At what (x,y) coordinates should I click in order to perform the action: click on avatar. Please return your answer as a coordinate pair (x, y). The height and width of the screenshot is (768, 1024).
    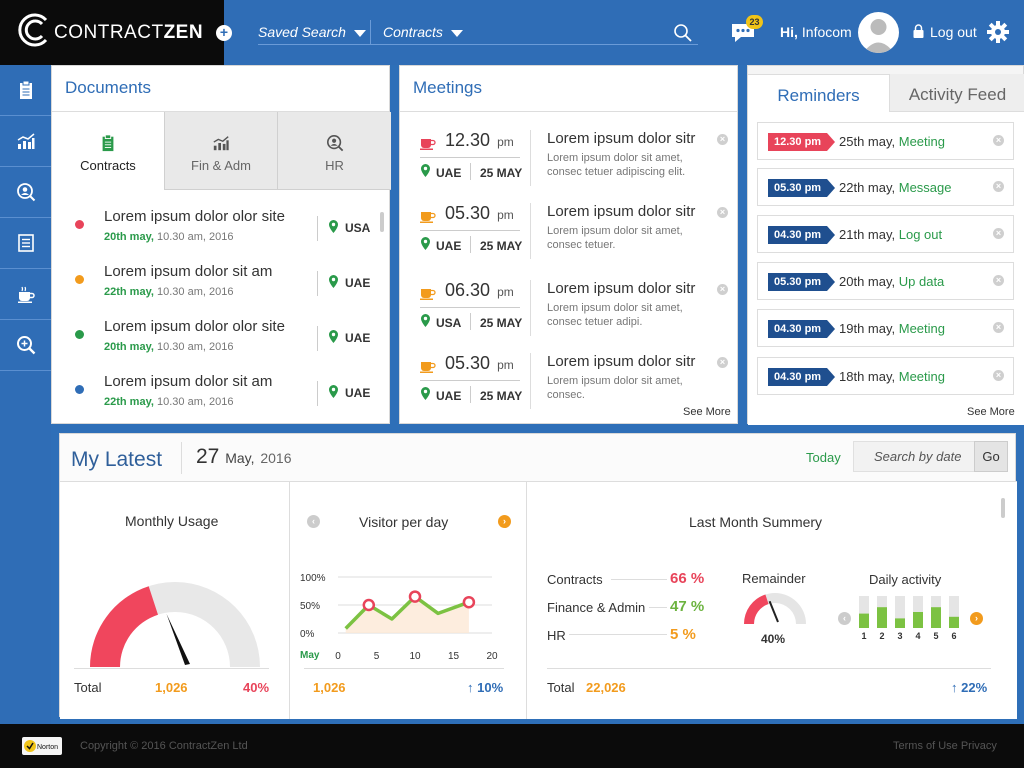
    Looking at the image, I should click on (878, 32).